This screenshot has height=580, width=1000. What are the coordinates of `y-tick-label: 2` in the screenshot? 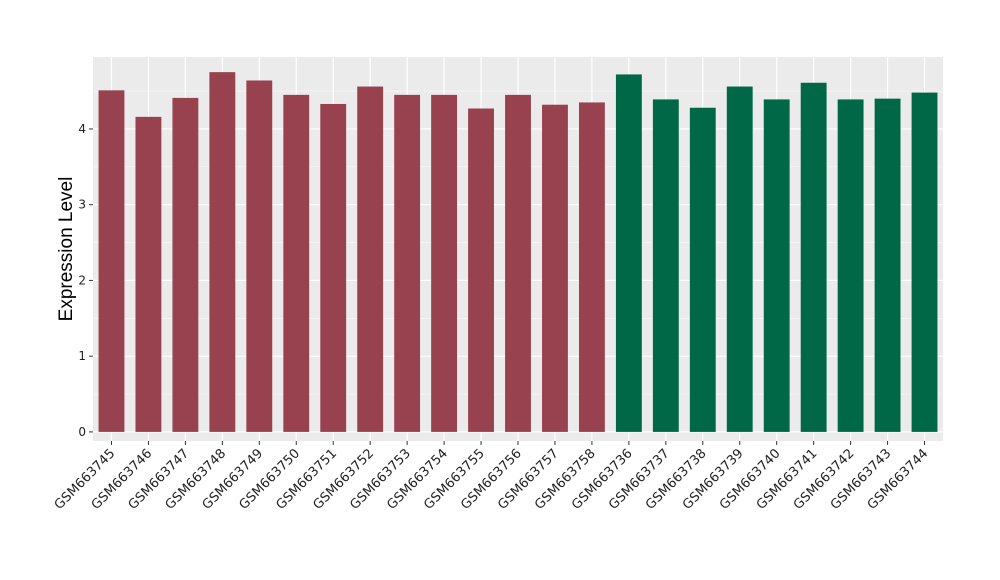 It's located at (82, 280).